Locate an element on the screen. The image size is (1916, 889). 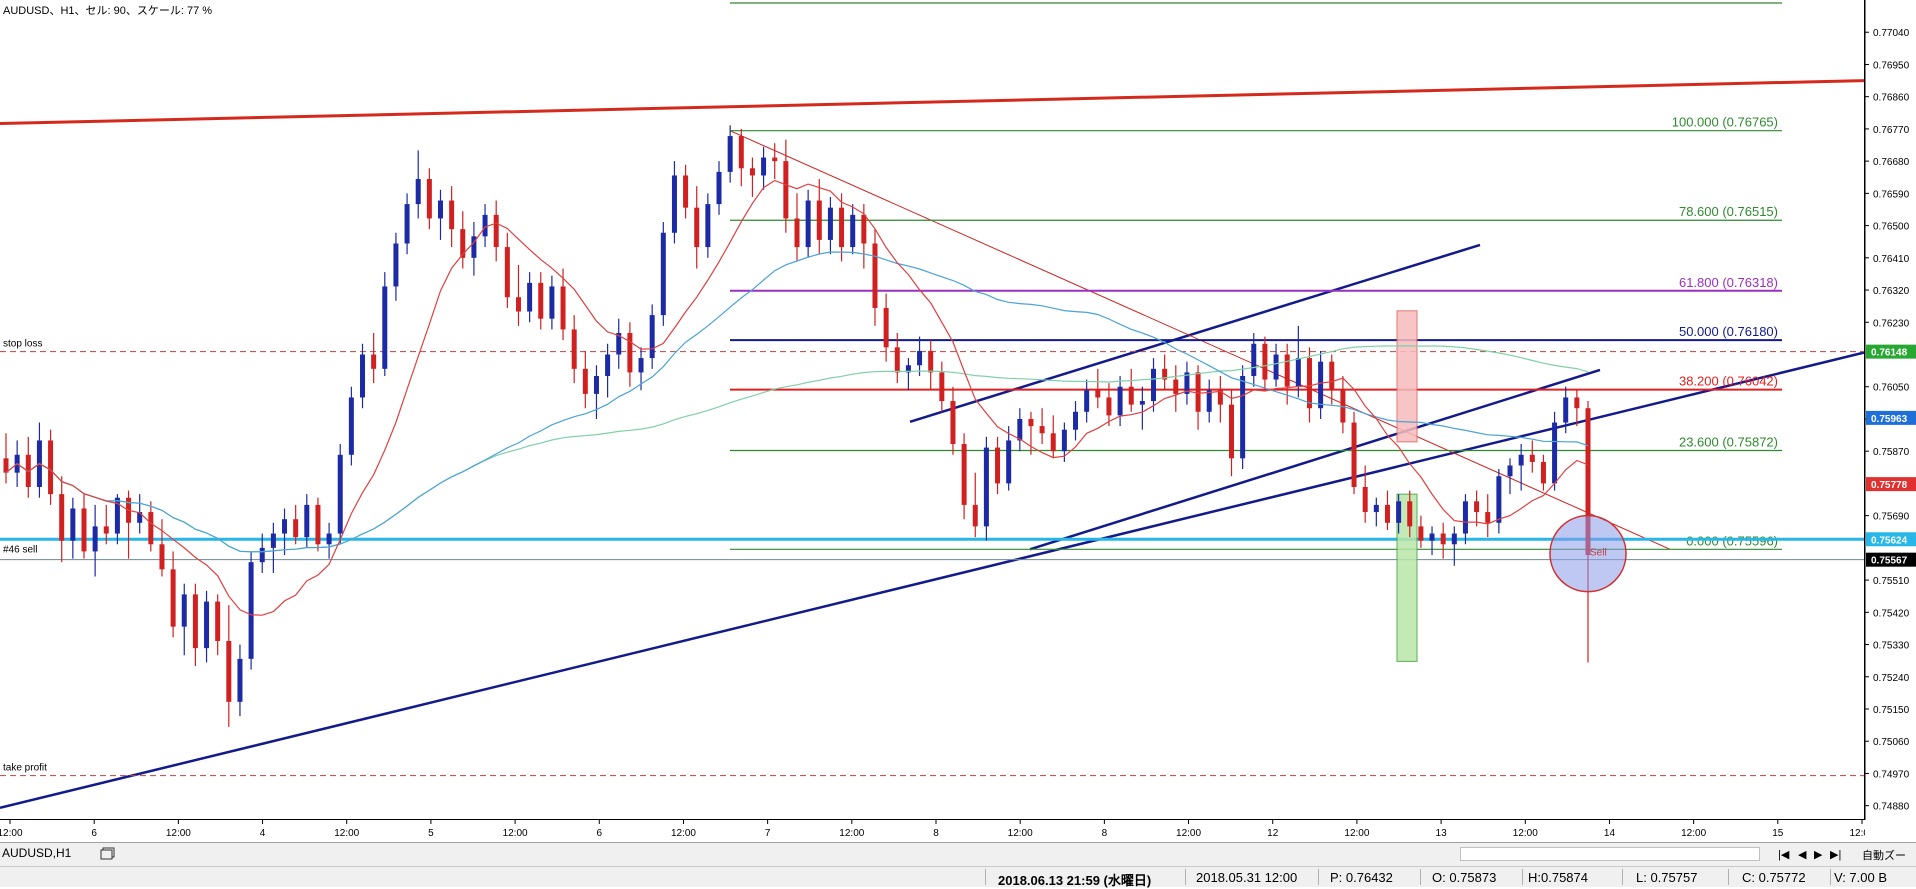
first-icon: |◀ is located at coordinates (1784, 855).